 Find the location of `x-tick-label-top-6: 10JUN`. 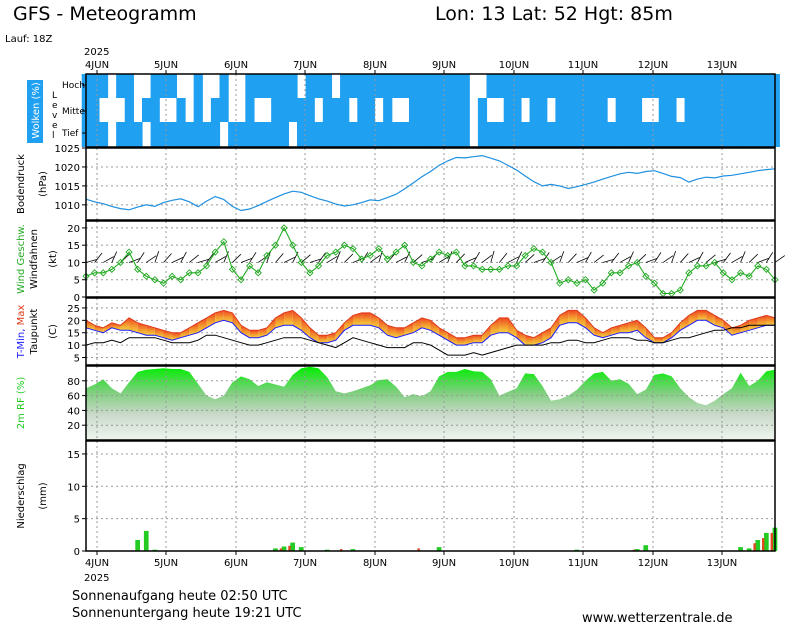

x-tick-label-top-6: 10JUN is located at coordinates (514, 65).